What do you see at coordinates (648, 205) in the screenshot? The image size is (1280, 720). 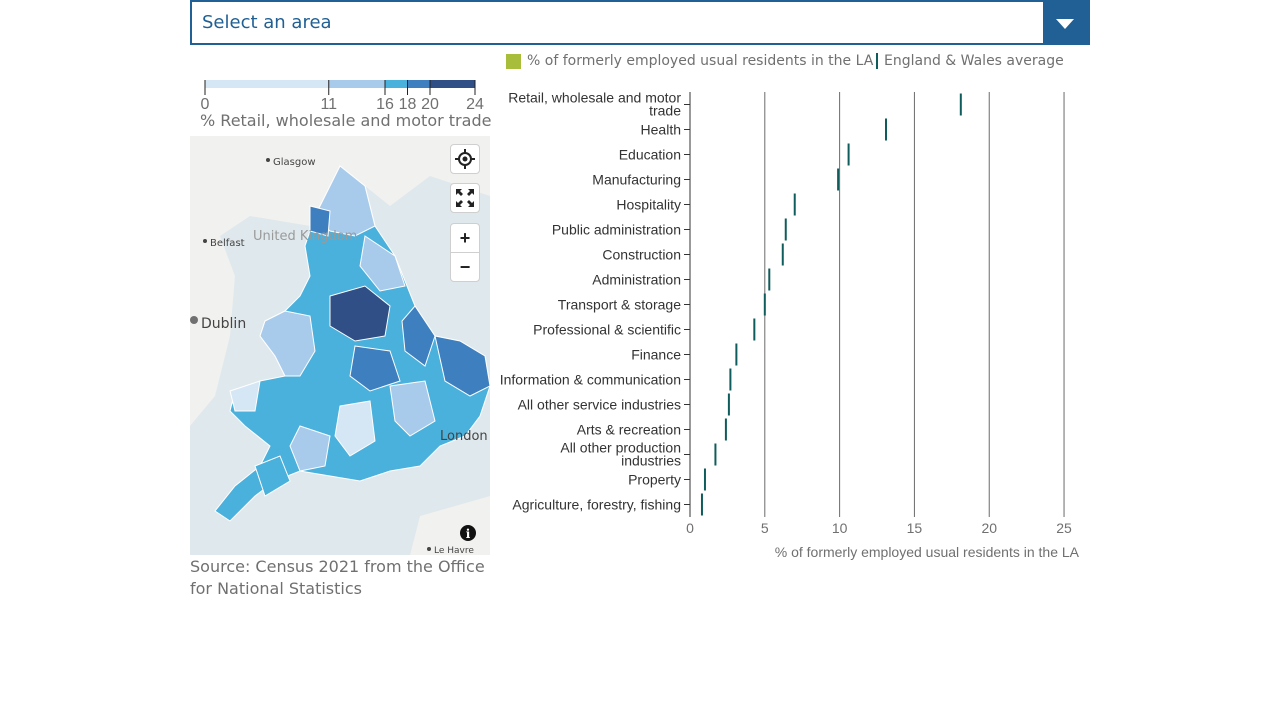 I see `category-label: Hospitality` at bounding box center [648, 205].